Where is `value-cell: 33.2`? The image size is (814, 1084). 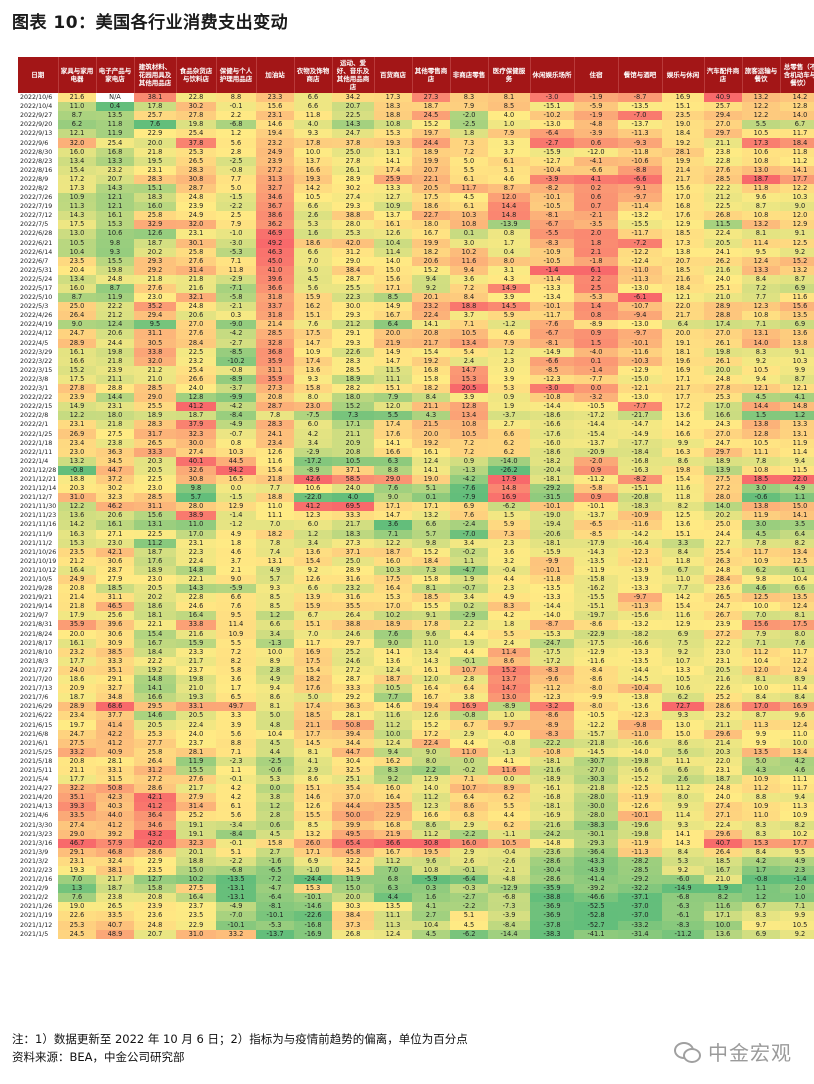 value-cell: 33.2 is located at coordinates (236, 934).